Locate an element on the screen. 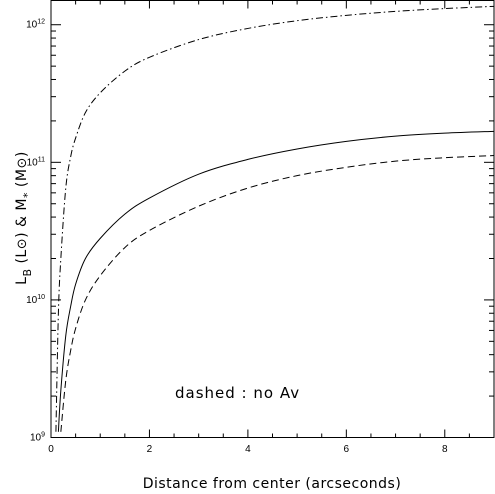 This screenshot has width=495, height=494. y-tick-label: 1011 is located at coordinates (36, 162).